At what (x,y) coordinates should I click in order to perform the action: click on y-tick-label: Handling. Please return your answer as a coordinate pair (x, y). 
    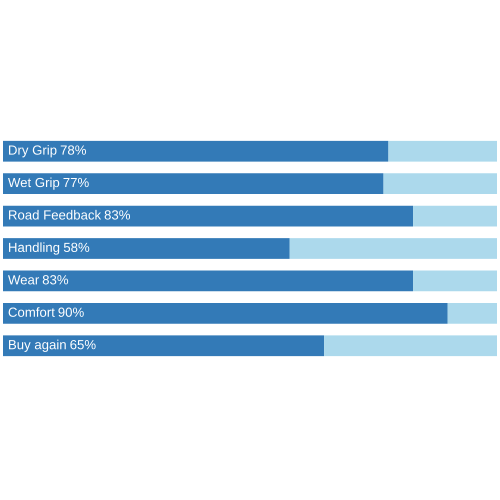
    Looking at the image, I should click on (34, 248).